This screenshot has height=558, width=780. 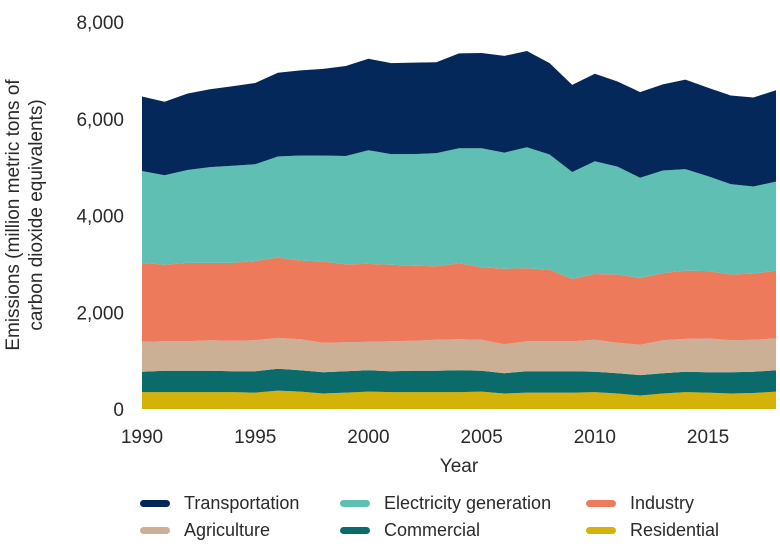 What do you see at coordinates (118, 410) in the screenshot?
I see `y-tick-label: 0` at bounding box center [118, 410].